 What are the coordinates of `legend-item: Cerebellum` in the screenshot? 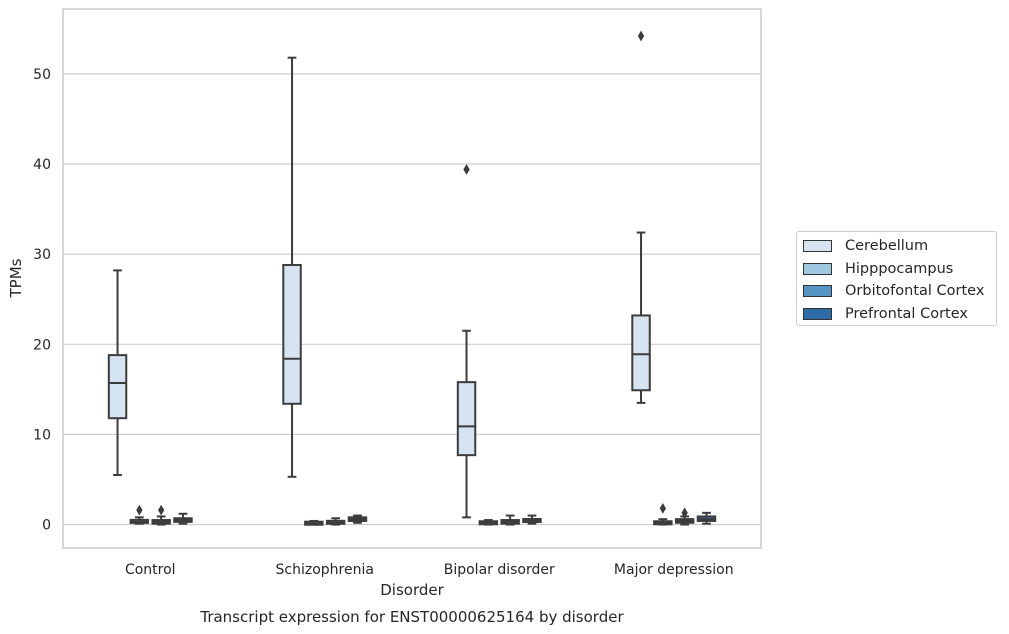 It's located at (899, 246).